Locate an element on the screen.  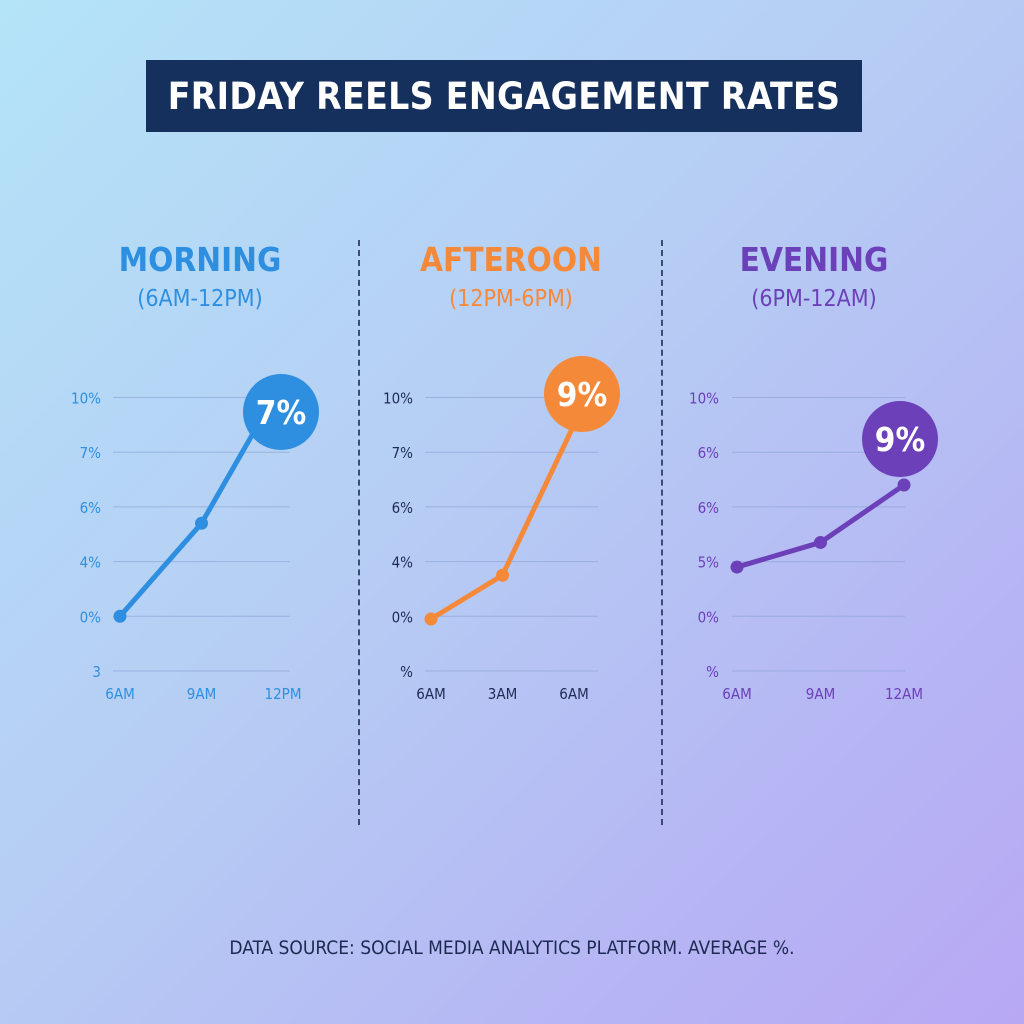
afternoon-header: AFTEROON (12PM-6PM) is located at coordinates (511, 277).